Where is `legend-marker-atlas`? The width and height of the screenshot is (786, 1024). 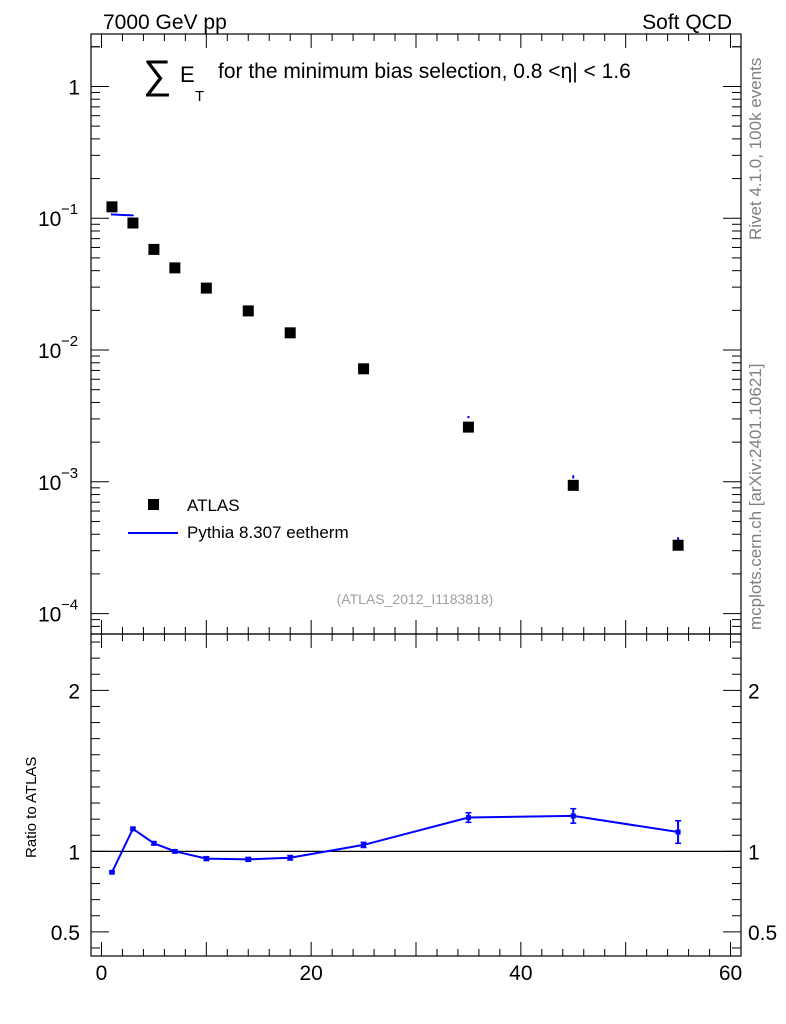 legend-marker-atlas is located at coordinates (153, 504).